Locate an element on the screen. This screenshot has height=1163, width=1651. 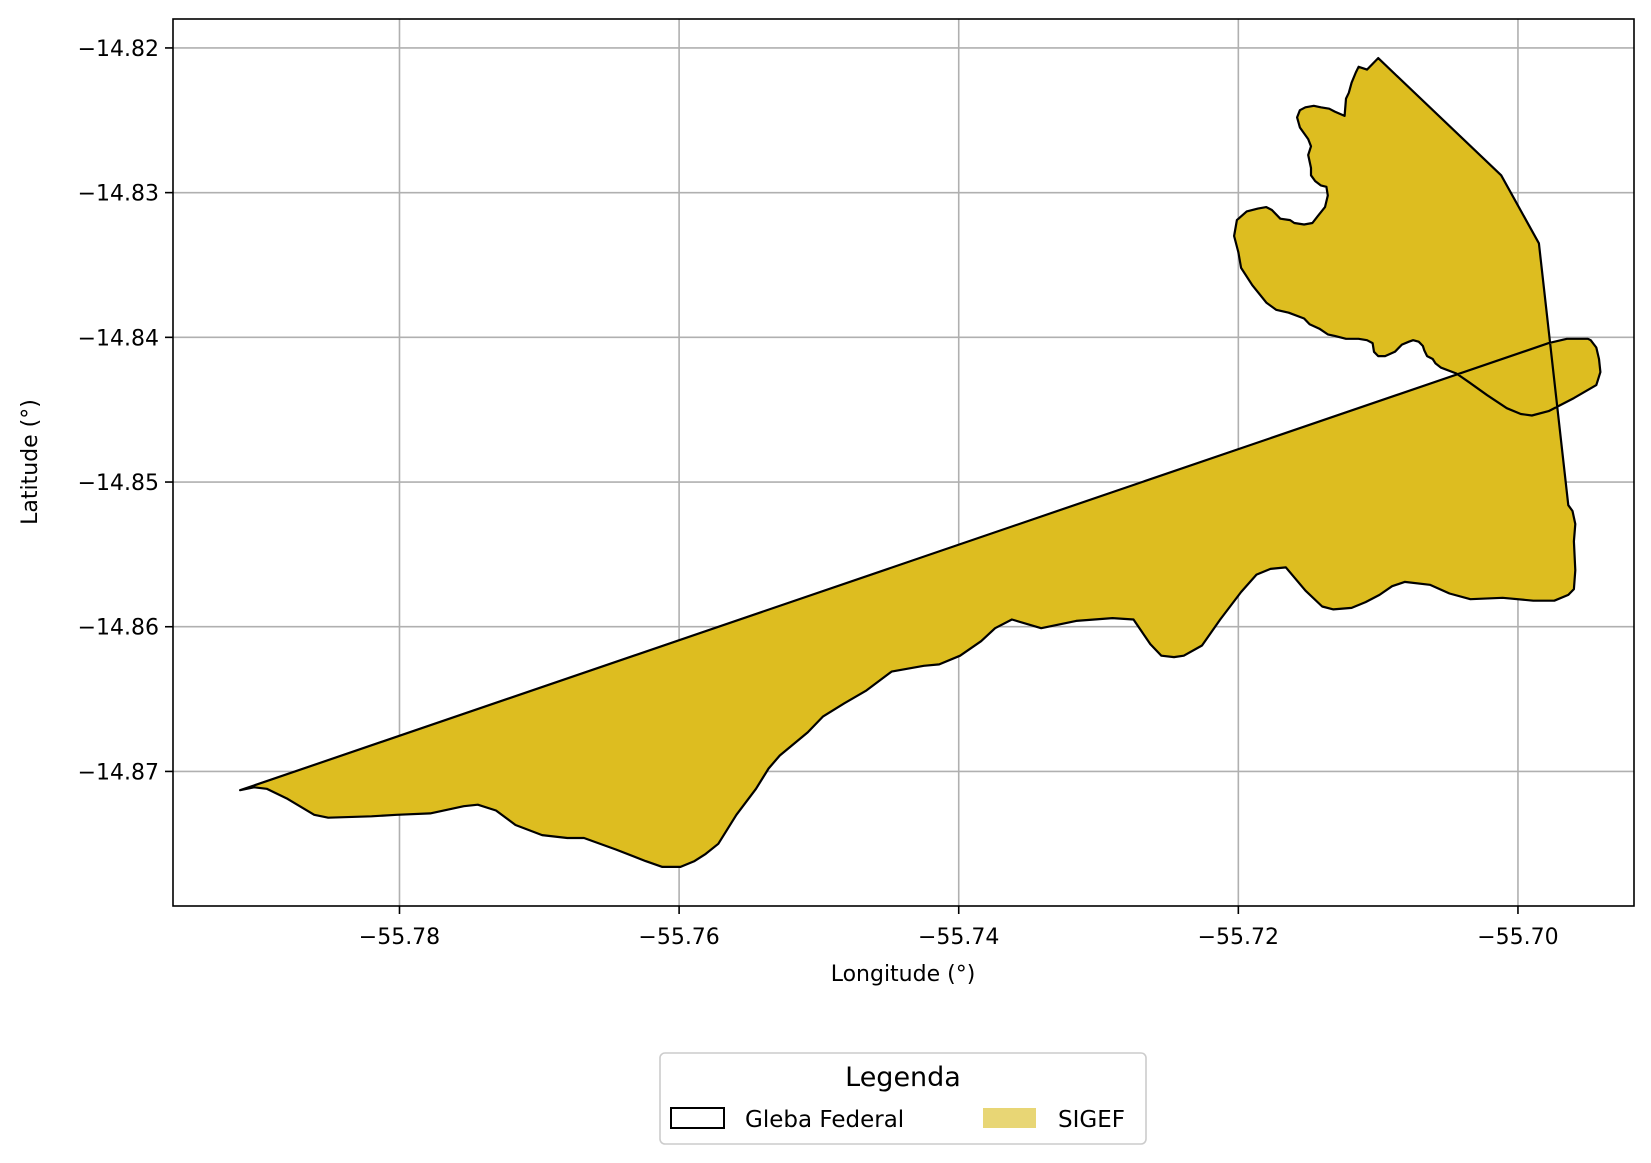
y-tick-label: −14.83 is located at coordinates (118, 194).